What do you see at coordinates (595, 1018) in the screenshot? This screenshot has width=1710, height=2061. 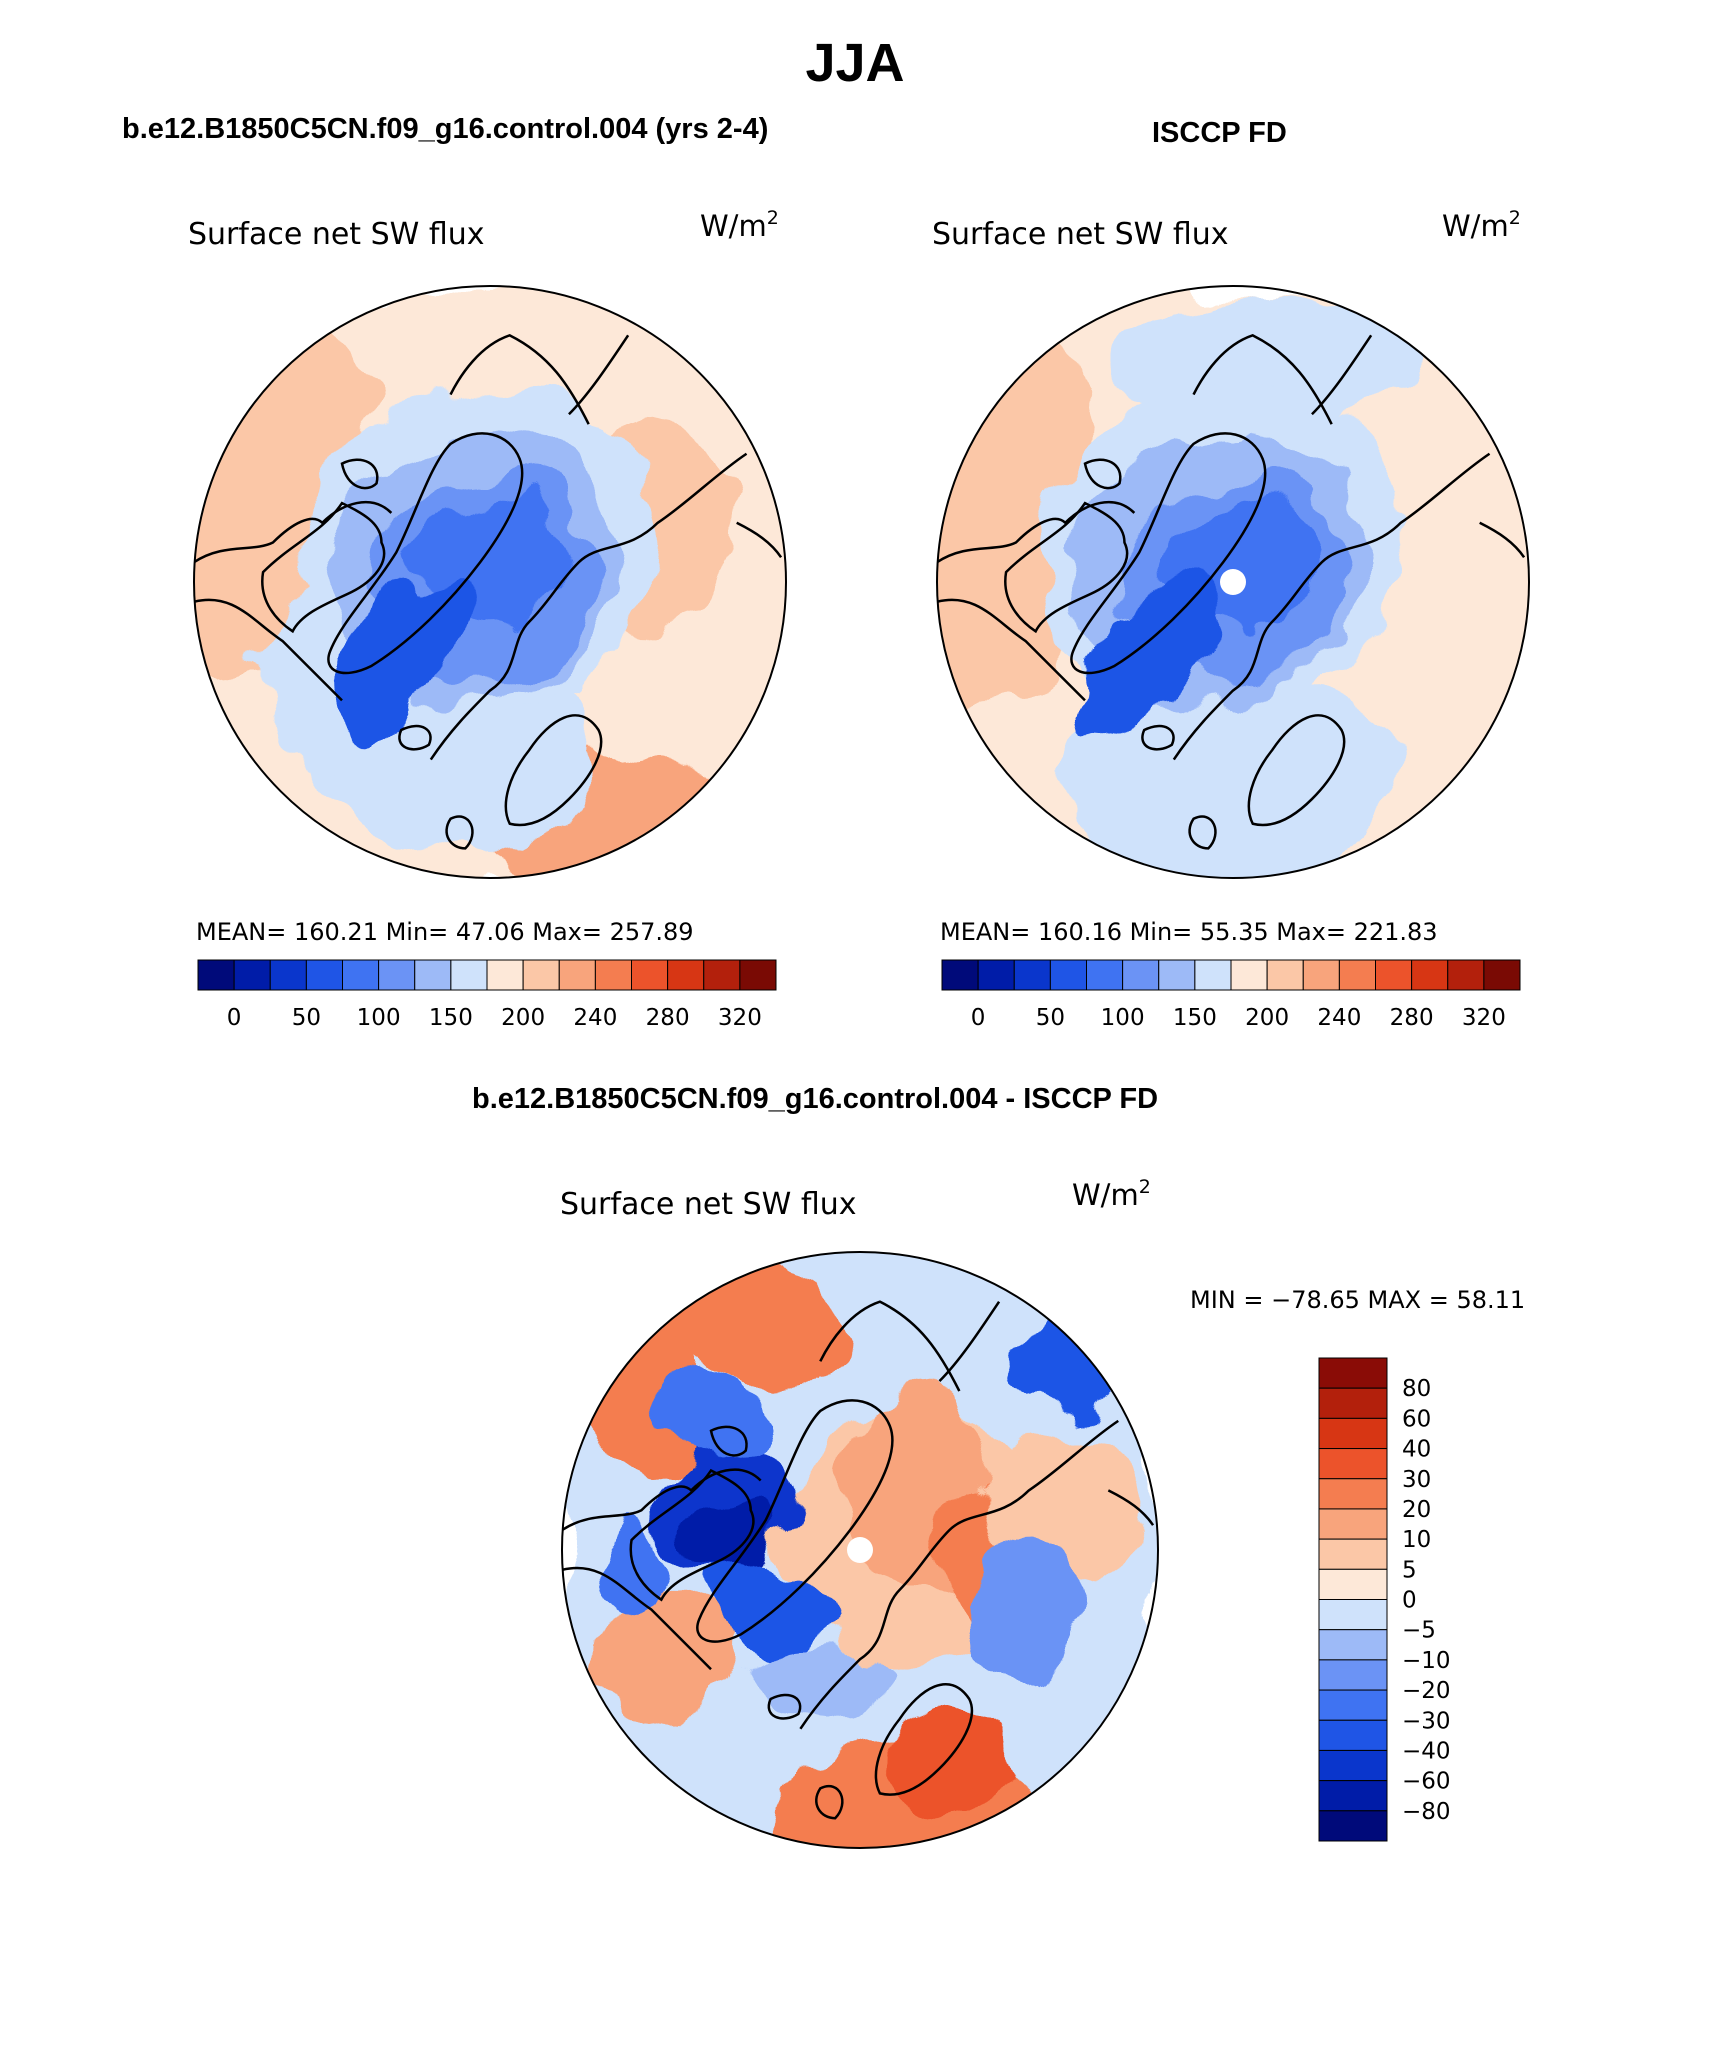 I see `colorbar-tick-label: 240` at bounding box center [595, 1018].